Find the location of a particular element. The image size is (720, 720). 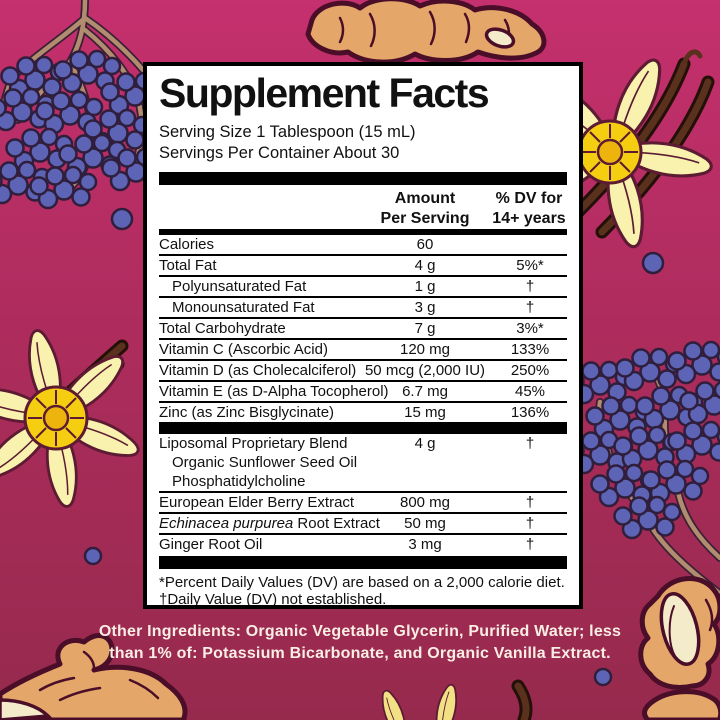

nutrient-row: Total Fat 4 g 5%* is located at coordinates (363, 264).